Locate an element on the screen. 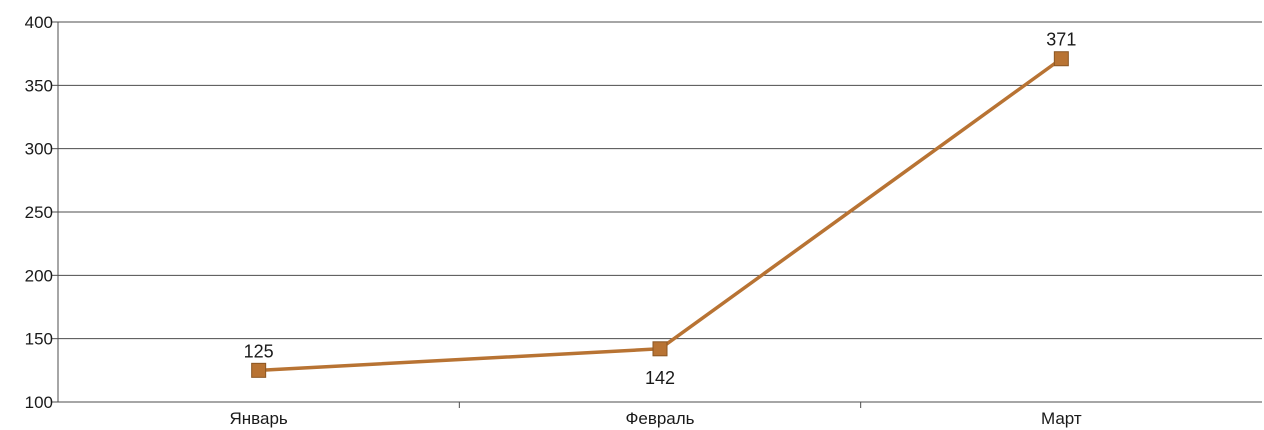 The image size is (1264, 430). data-label: 142 is located at coordinates (660, 378).